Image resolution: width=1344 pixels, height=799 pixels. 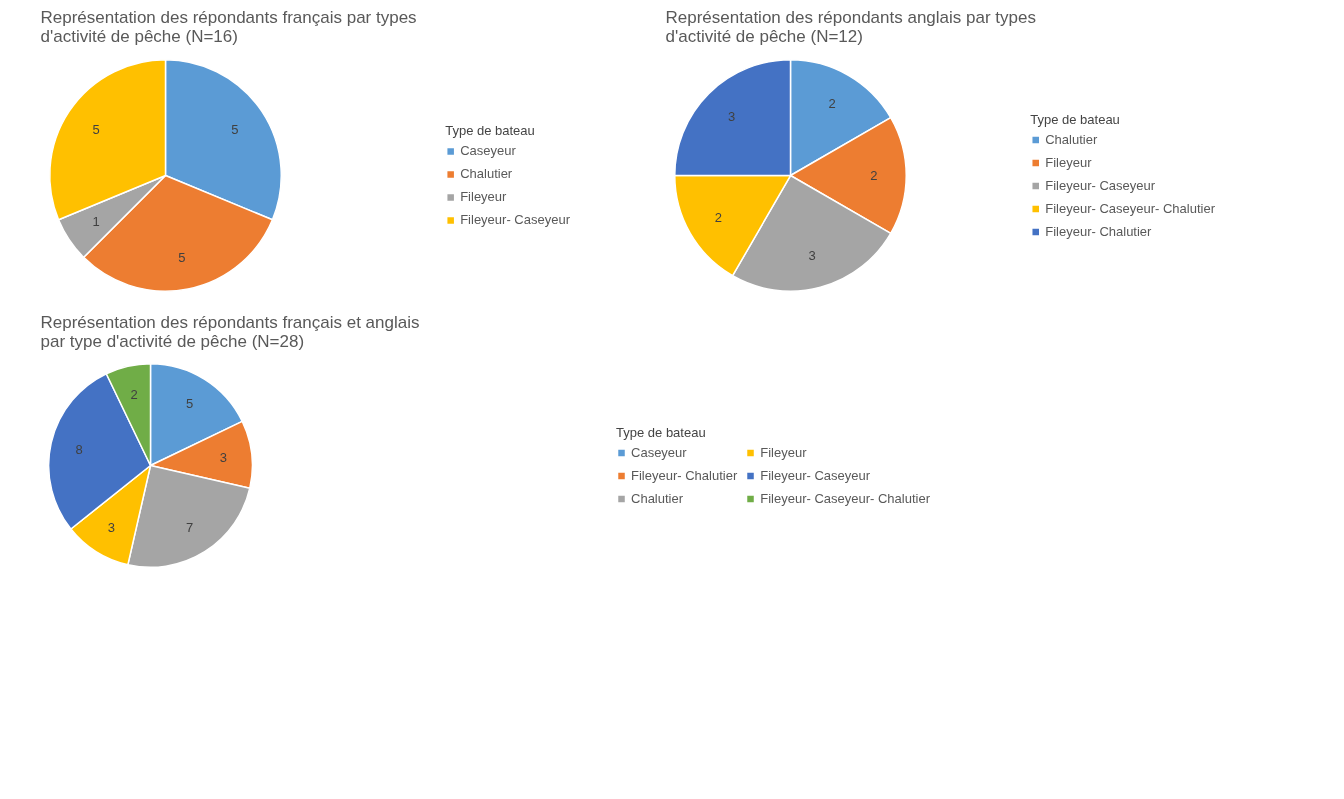 What do you see at coordinates (189, 528) in the screenshot?
I see `data-label: 7` at bounding box center [189, 528].